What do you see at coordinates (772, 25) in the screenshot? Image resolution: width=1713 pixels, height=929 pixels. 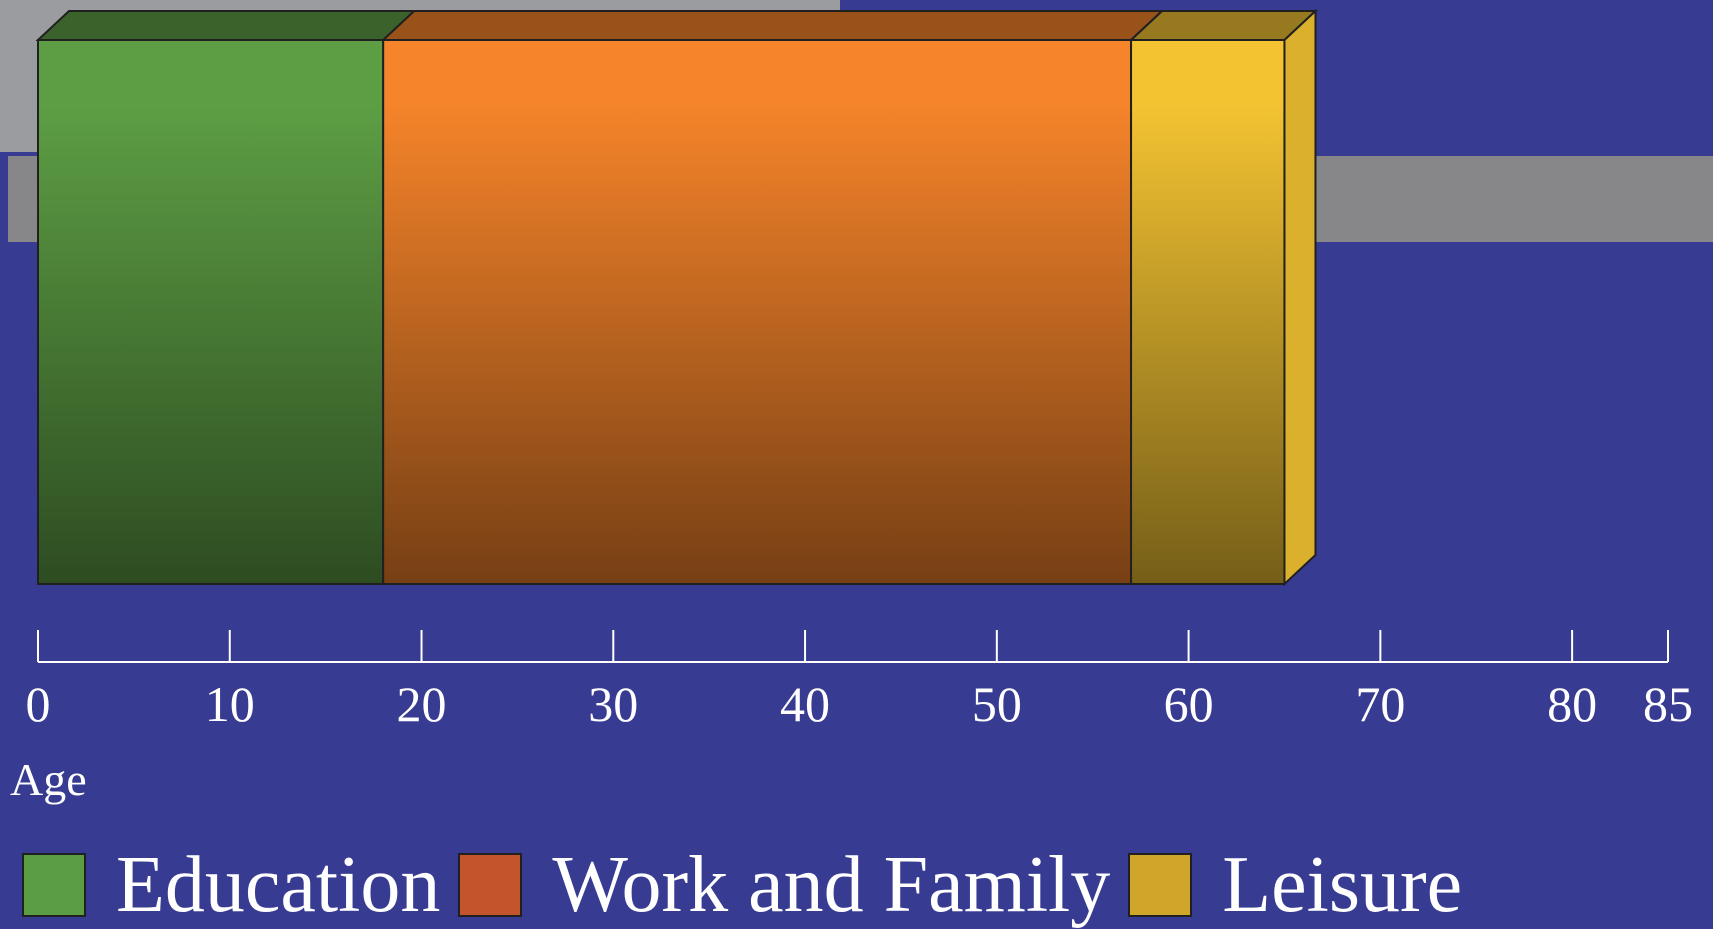 I see `bar-top-work-and-family` at bounding box center [772, 25].